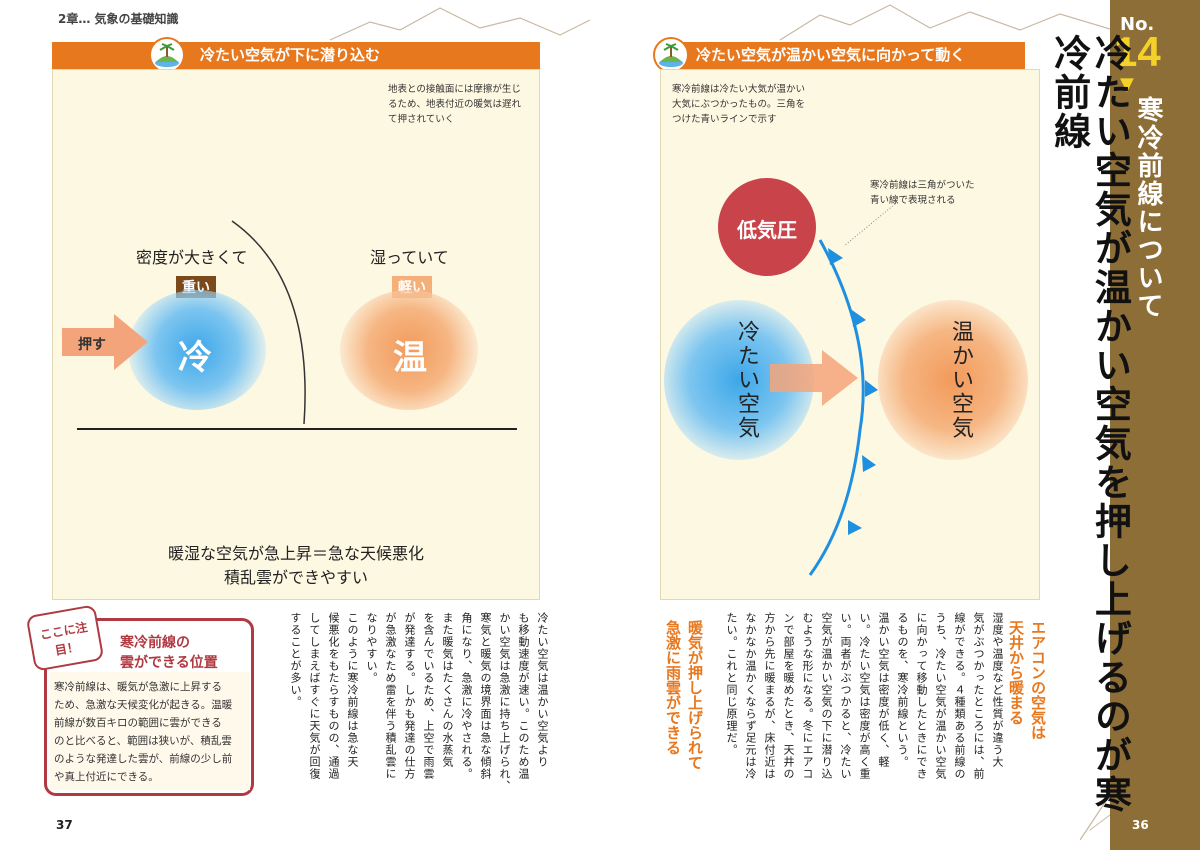 This screenshot has width=1200, height=850. Describe the element at coordinates (1137, 51) in the screenshot. I see `article-number: 14` at that location.